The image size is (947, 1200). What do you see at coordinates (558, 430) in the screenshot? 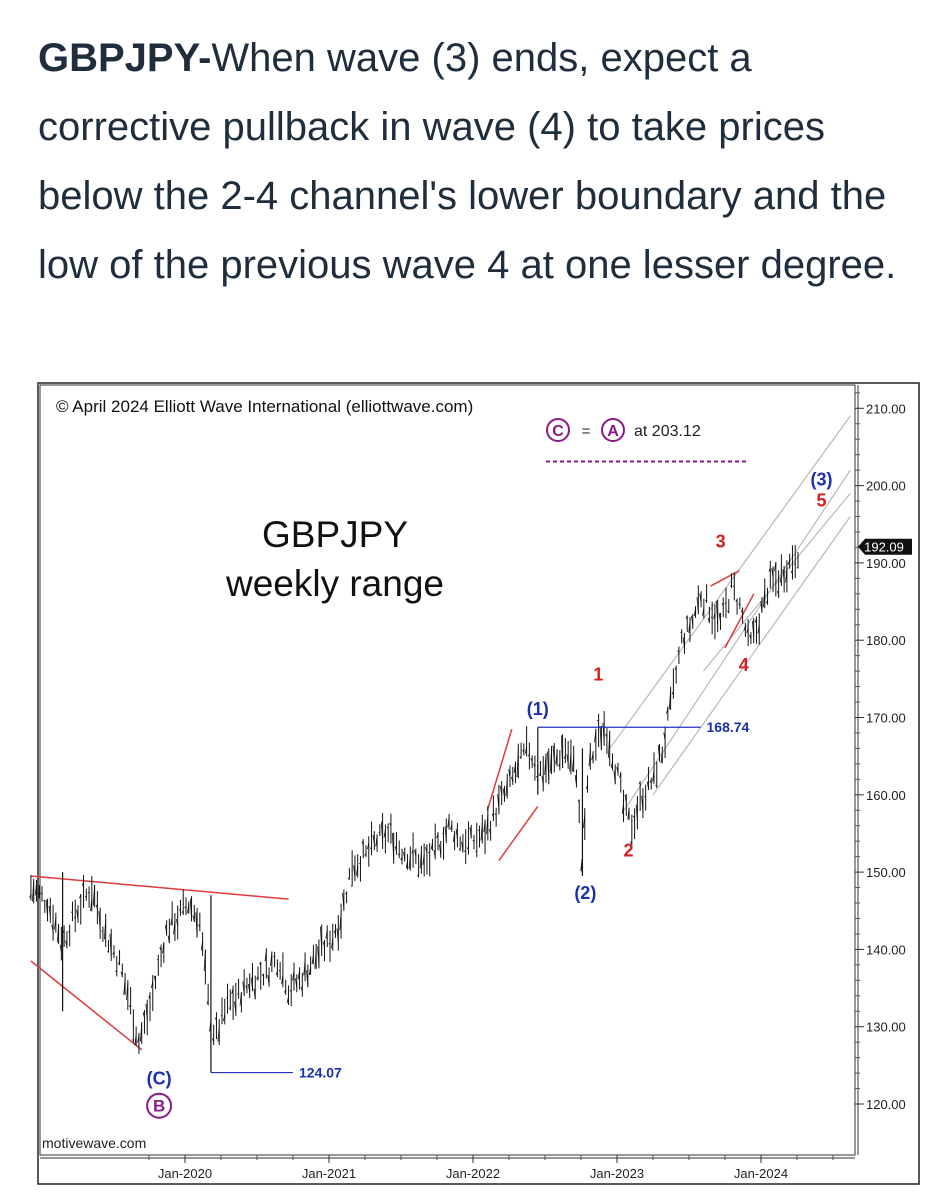
I see `wave-c-circle-icon` at bounding box center [558, 430].